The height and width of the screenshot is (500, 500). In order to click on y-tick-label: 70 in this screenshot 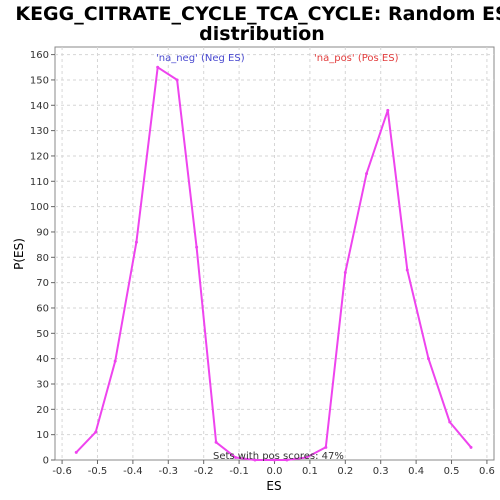, I will do `click(42, 283)`.